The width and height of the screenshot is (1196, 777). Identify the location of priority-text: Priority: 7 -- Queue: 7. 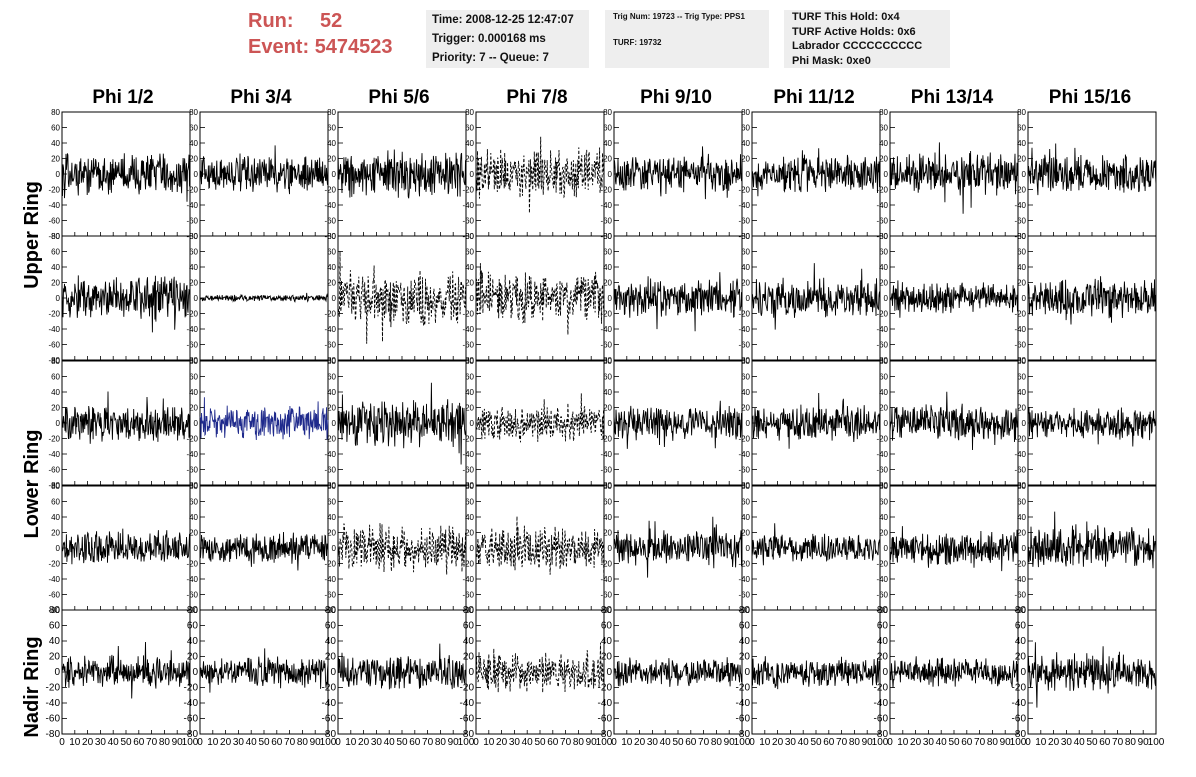
(490, 58).